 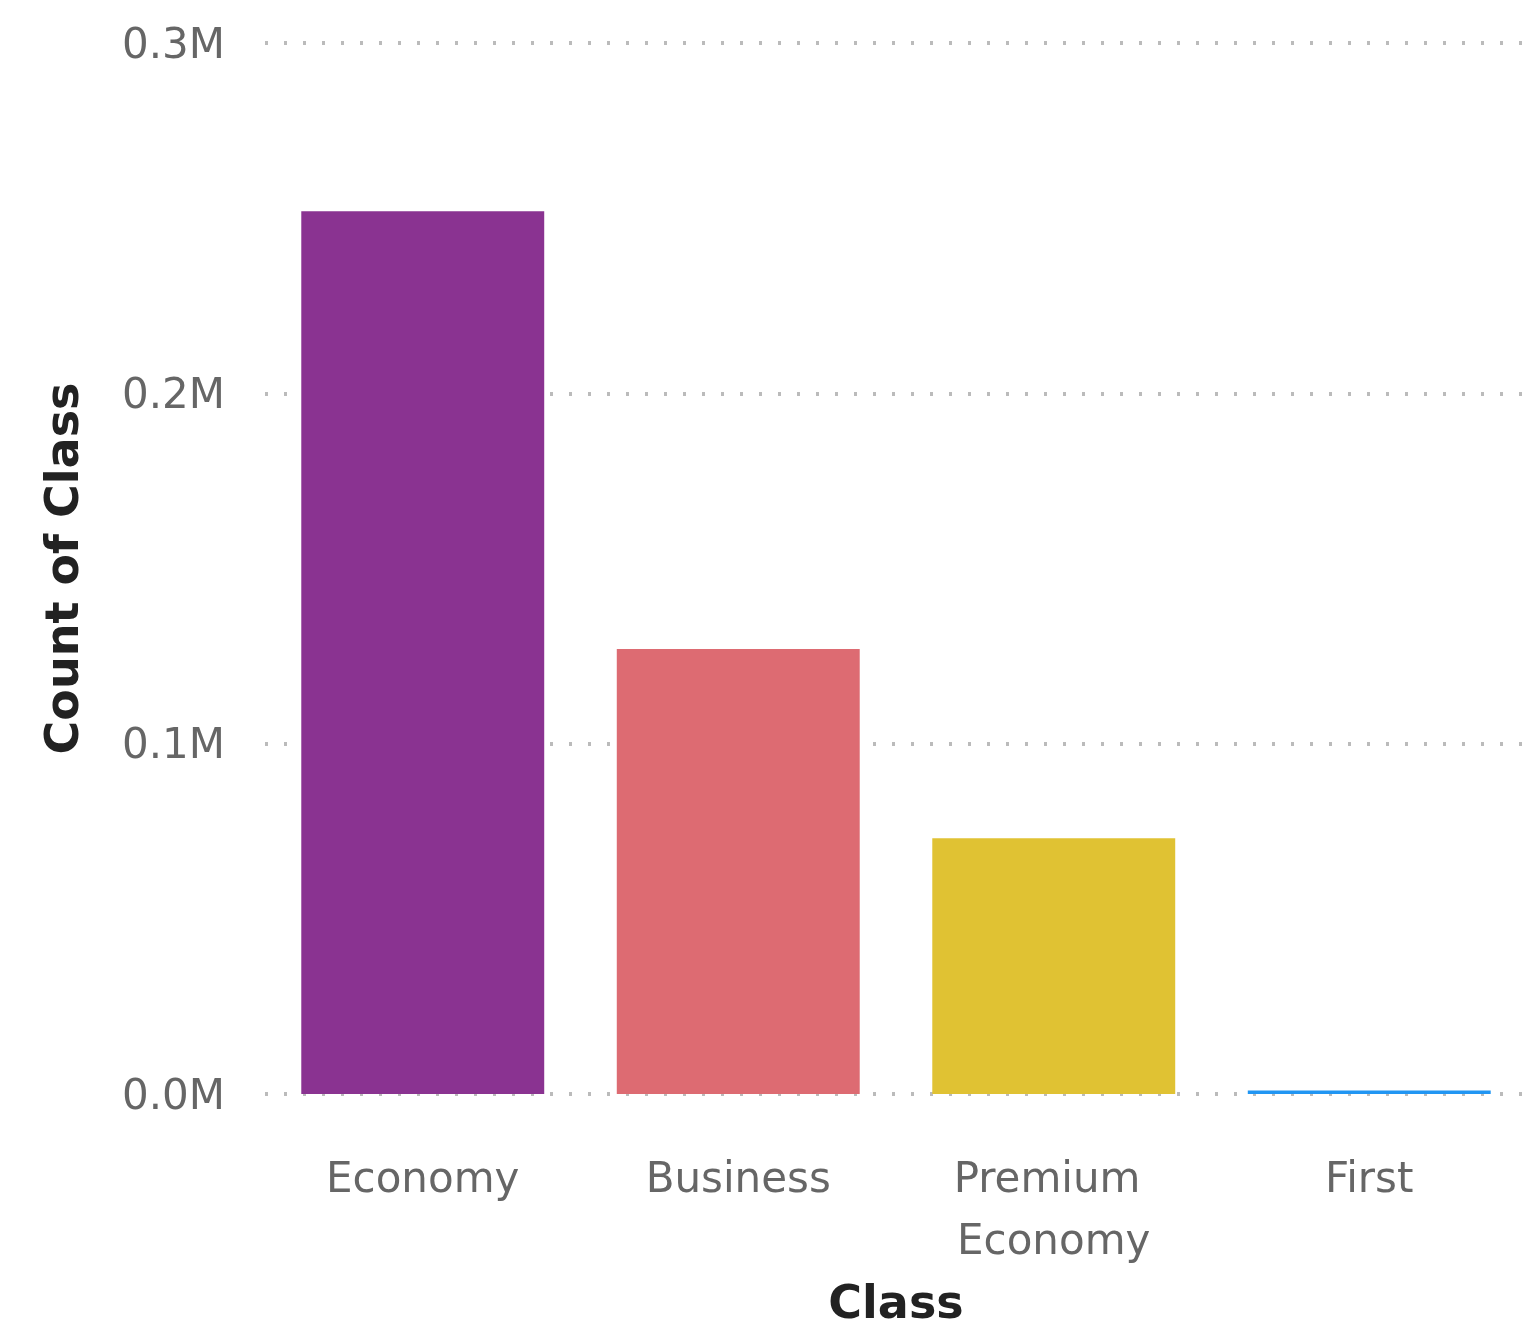 I want to click on y-tick-label: 0.0M, so click(x=173, y=1094).